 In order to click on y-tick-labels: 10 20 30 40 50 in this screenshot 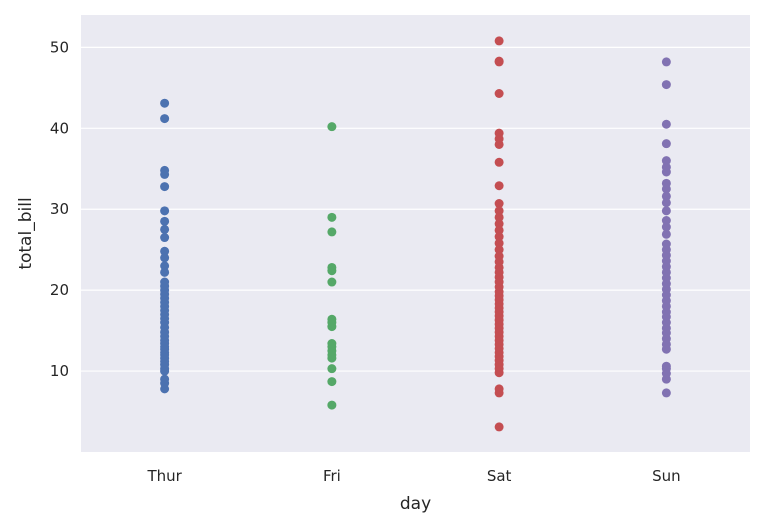, I will do `click(59, 209)`.